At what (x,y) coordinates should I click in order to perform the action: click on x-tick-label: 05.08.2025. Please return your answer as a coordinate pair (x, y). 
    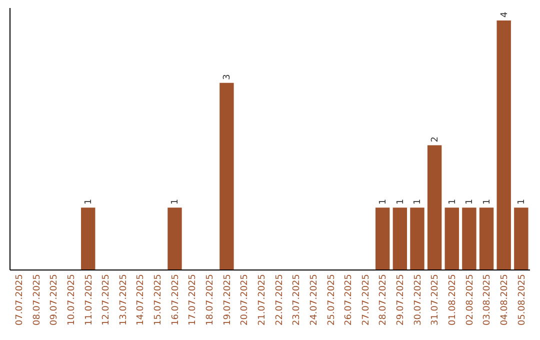
    Looking at the image, I should click on (522, 300).